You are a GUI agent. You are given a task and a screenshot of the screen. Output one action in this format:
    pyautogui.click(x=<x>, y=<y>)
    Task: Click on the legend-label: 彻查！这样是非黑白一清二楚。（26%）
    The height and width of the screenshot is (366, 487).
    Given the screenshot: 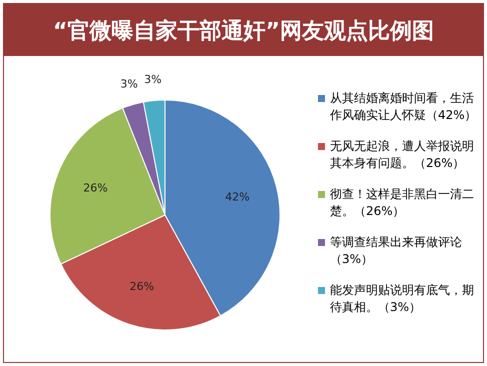 What is the action you would take?
    pyautogui.click(x=402, y=202)
    